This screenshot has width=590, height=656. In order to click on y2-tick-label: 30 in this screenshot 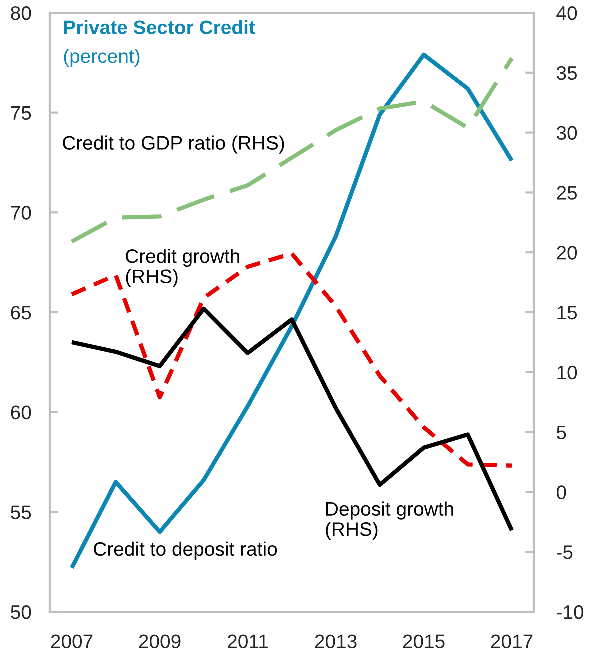, I will do `click(567, 133)`.